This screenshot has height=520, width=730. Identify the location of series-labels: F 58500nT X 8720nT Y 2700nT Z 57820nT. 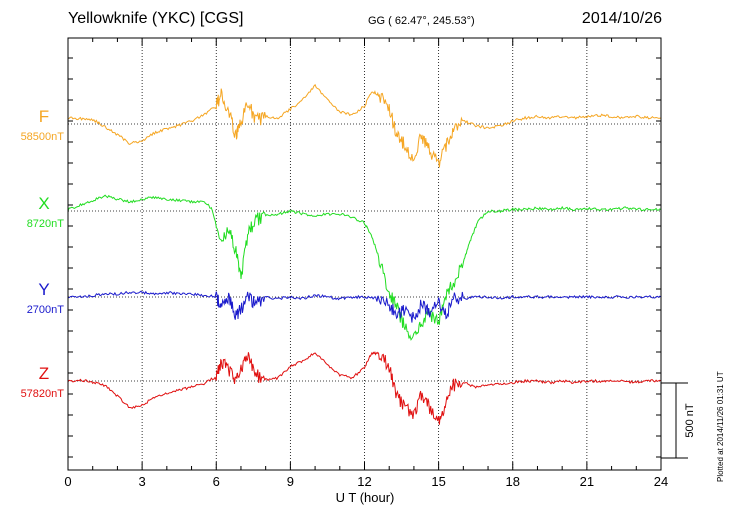
(43, 253).